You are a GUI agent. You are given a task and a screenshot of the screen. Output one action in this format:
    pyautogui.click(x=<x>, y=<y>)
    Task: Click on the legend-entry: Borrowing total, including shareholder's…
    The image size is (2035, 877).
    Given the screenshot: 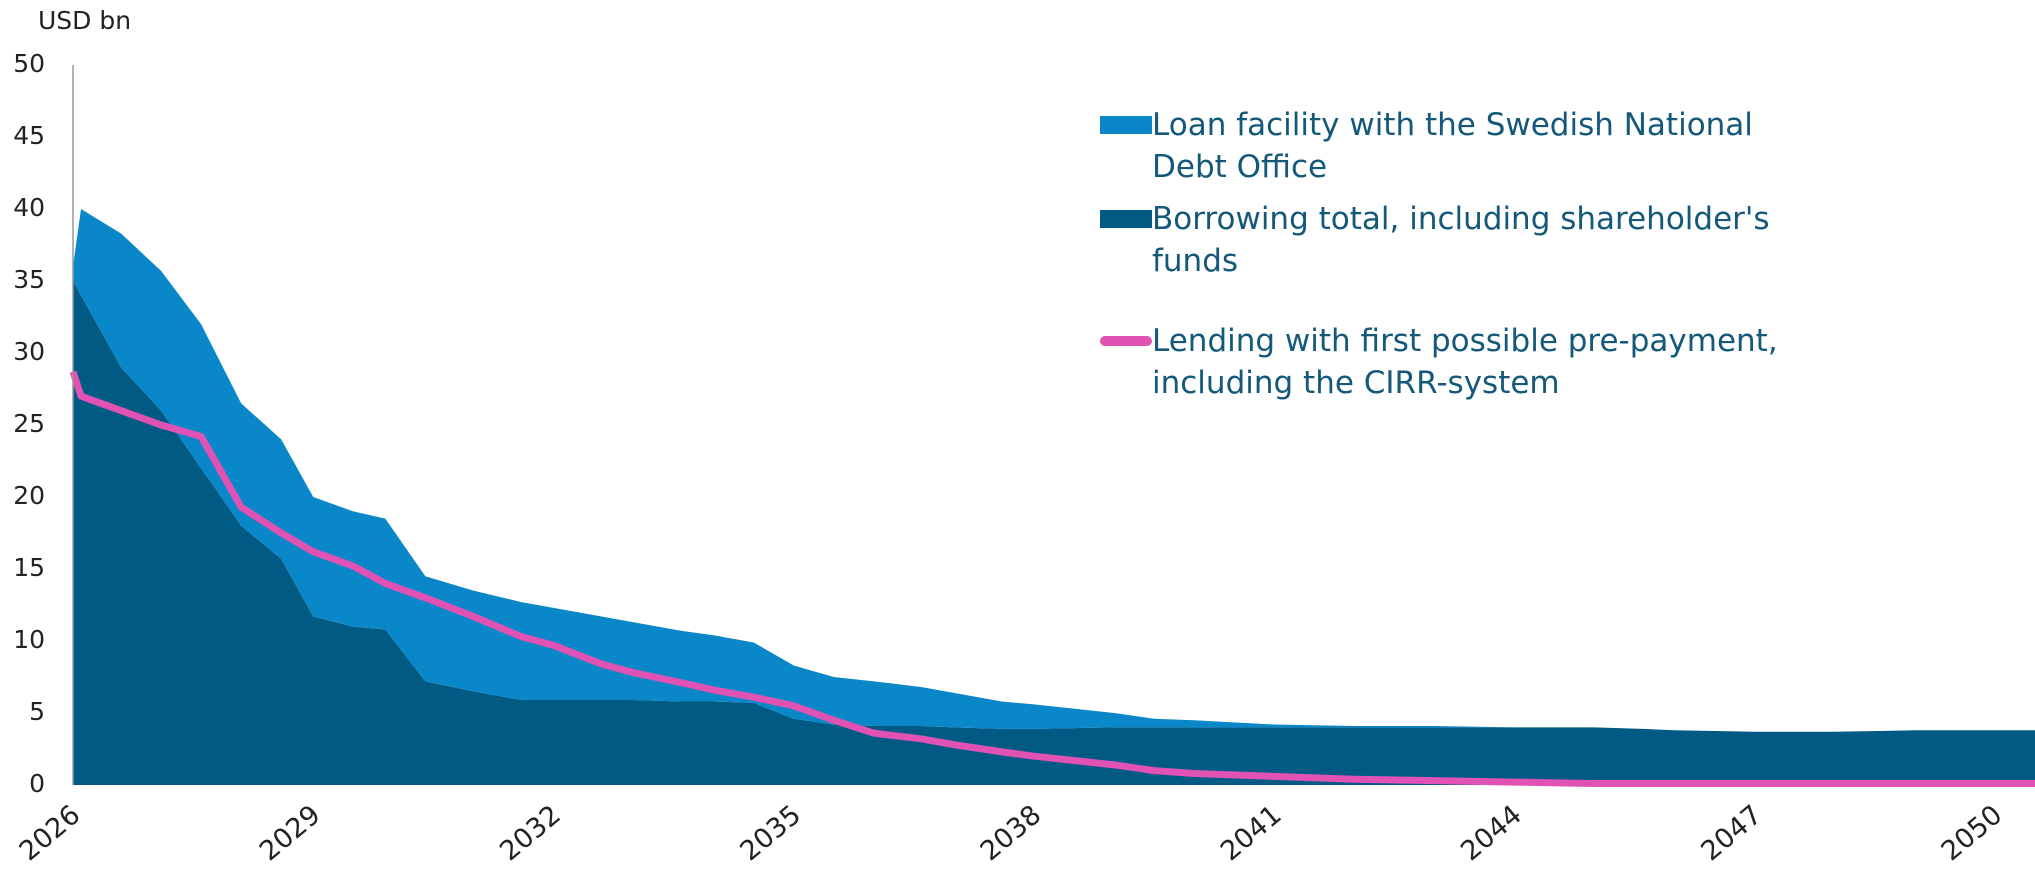 What is the action you would take?
    pyautogui.click(x=1480, y=240)
    